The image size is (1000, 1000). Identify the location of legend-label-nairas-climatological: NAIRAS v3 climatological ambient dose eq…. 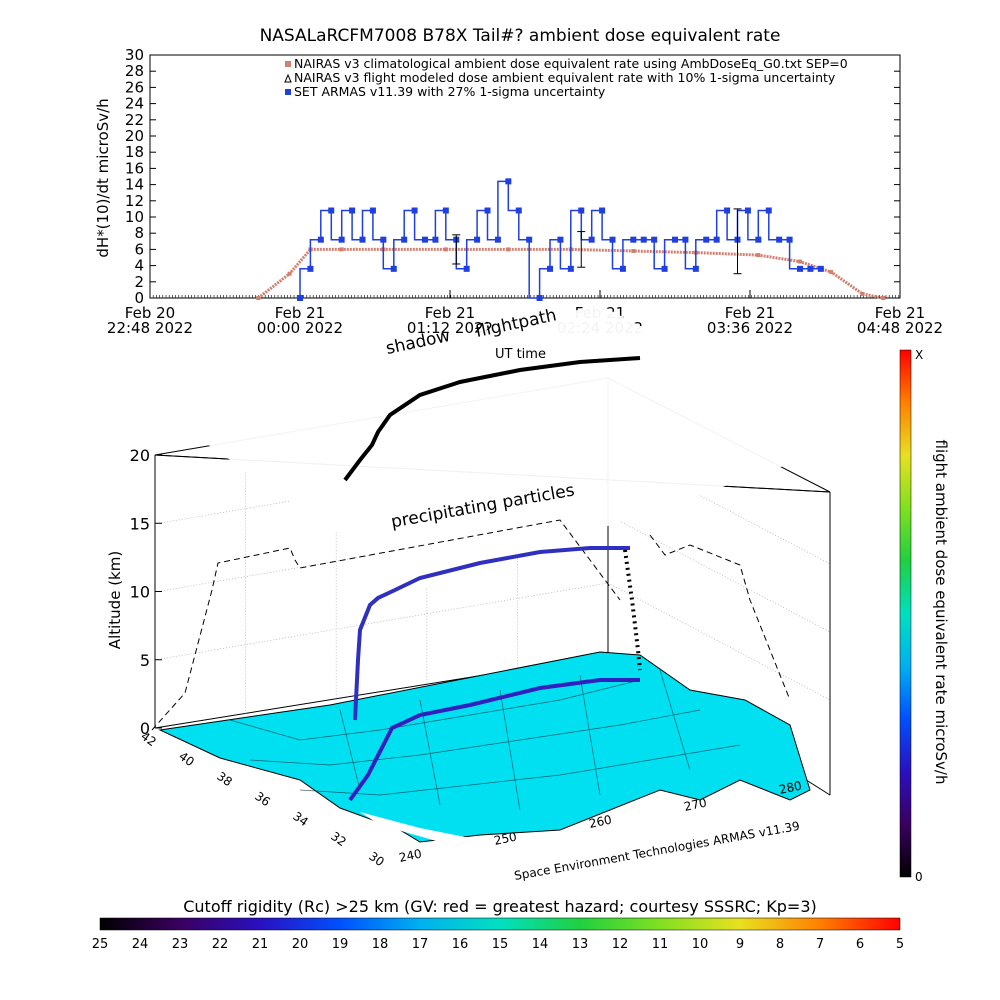
(571, 63).